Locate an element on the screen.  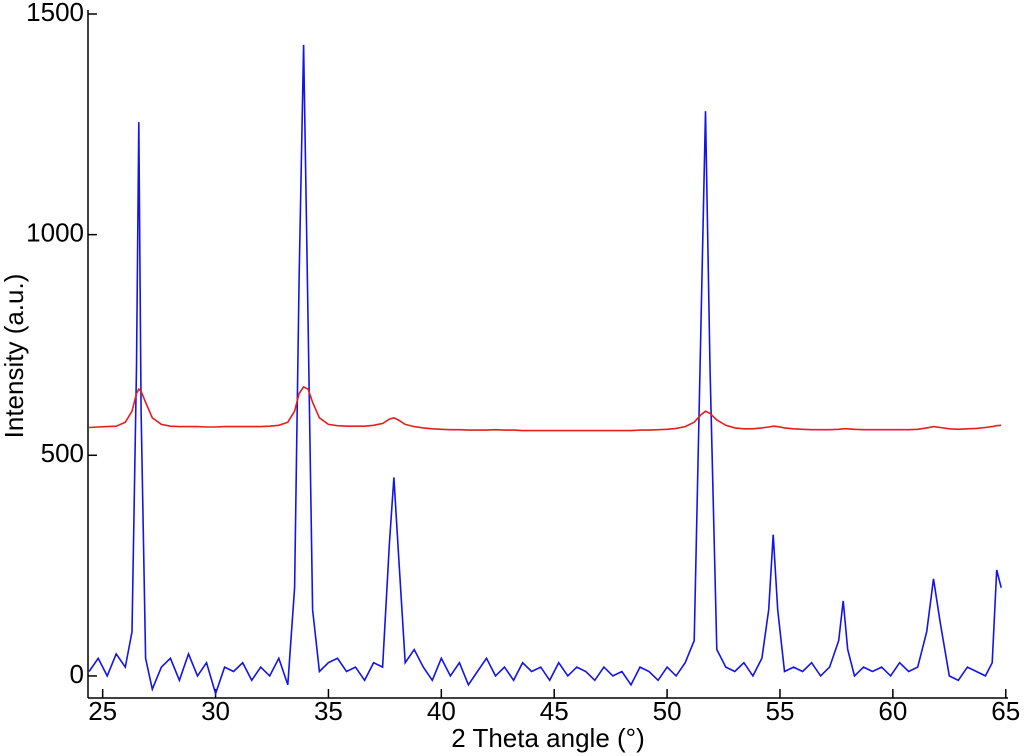
x-tick-label: 40 is located at coordinates (441, 711).